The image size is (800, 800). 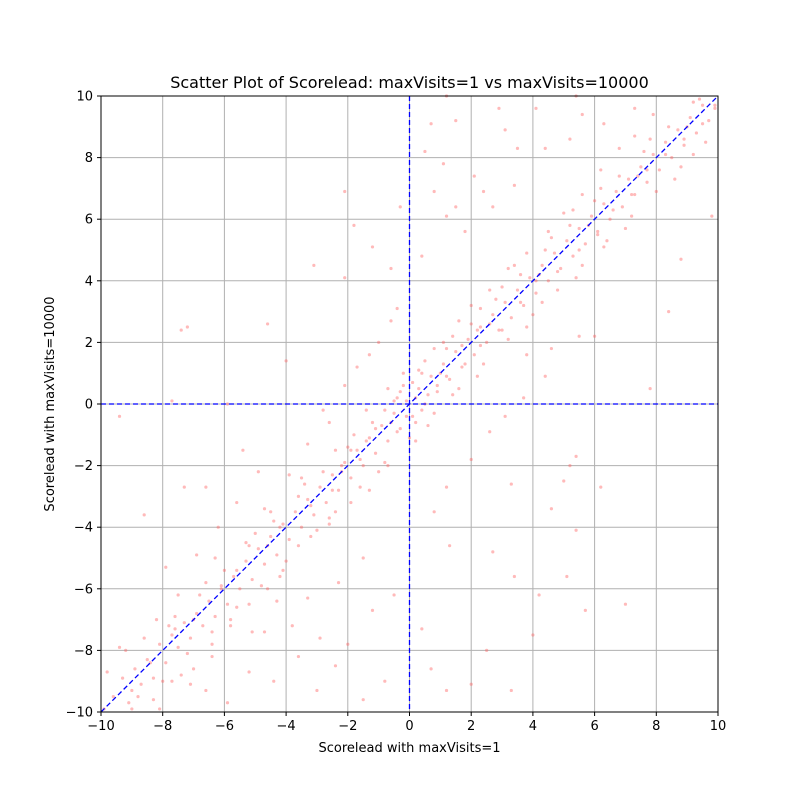 I want to click on x-tick-label: 8, so click(x=656, y=726).